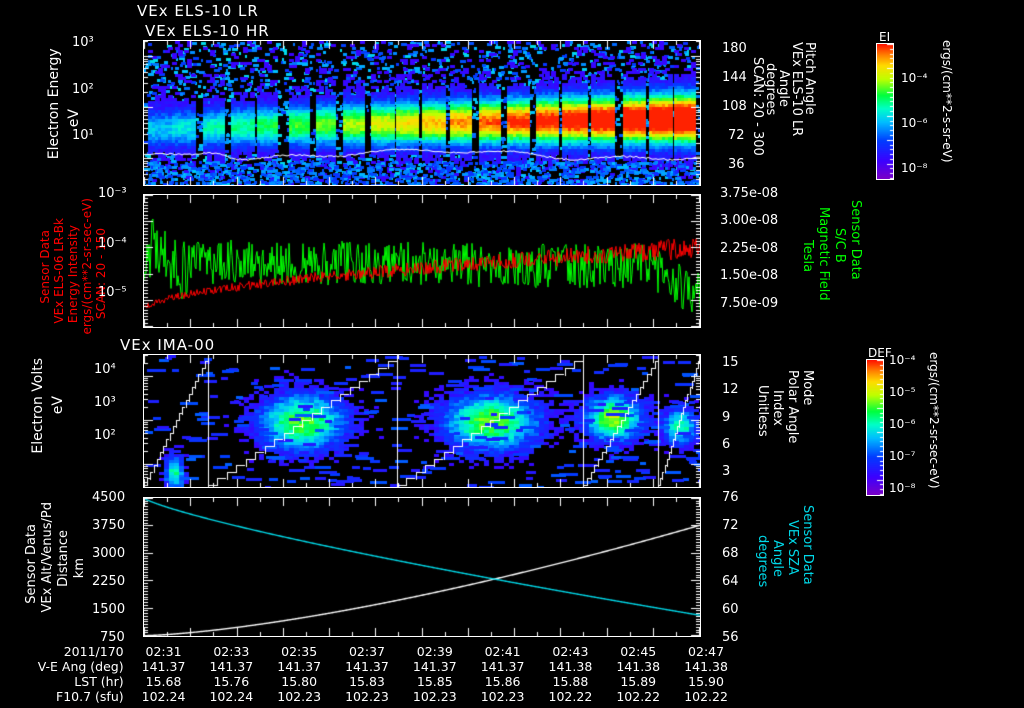  I want to click on colorbar2, so click(875, 427).